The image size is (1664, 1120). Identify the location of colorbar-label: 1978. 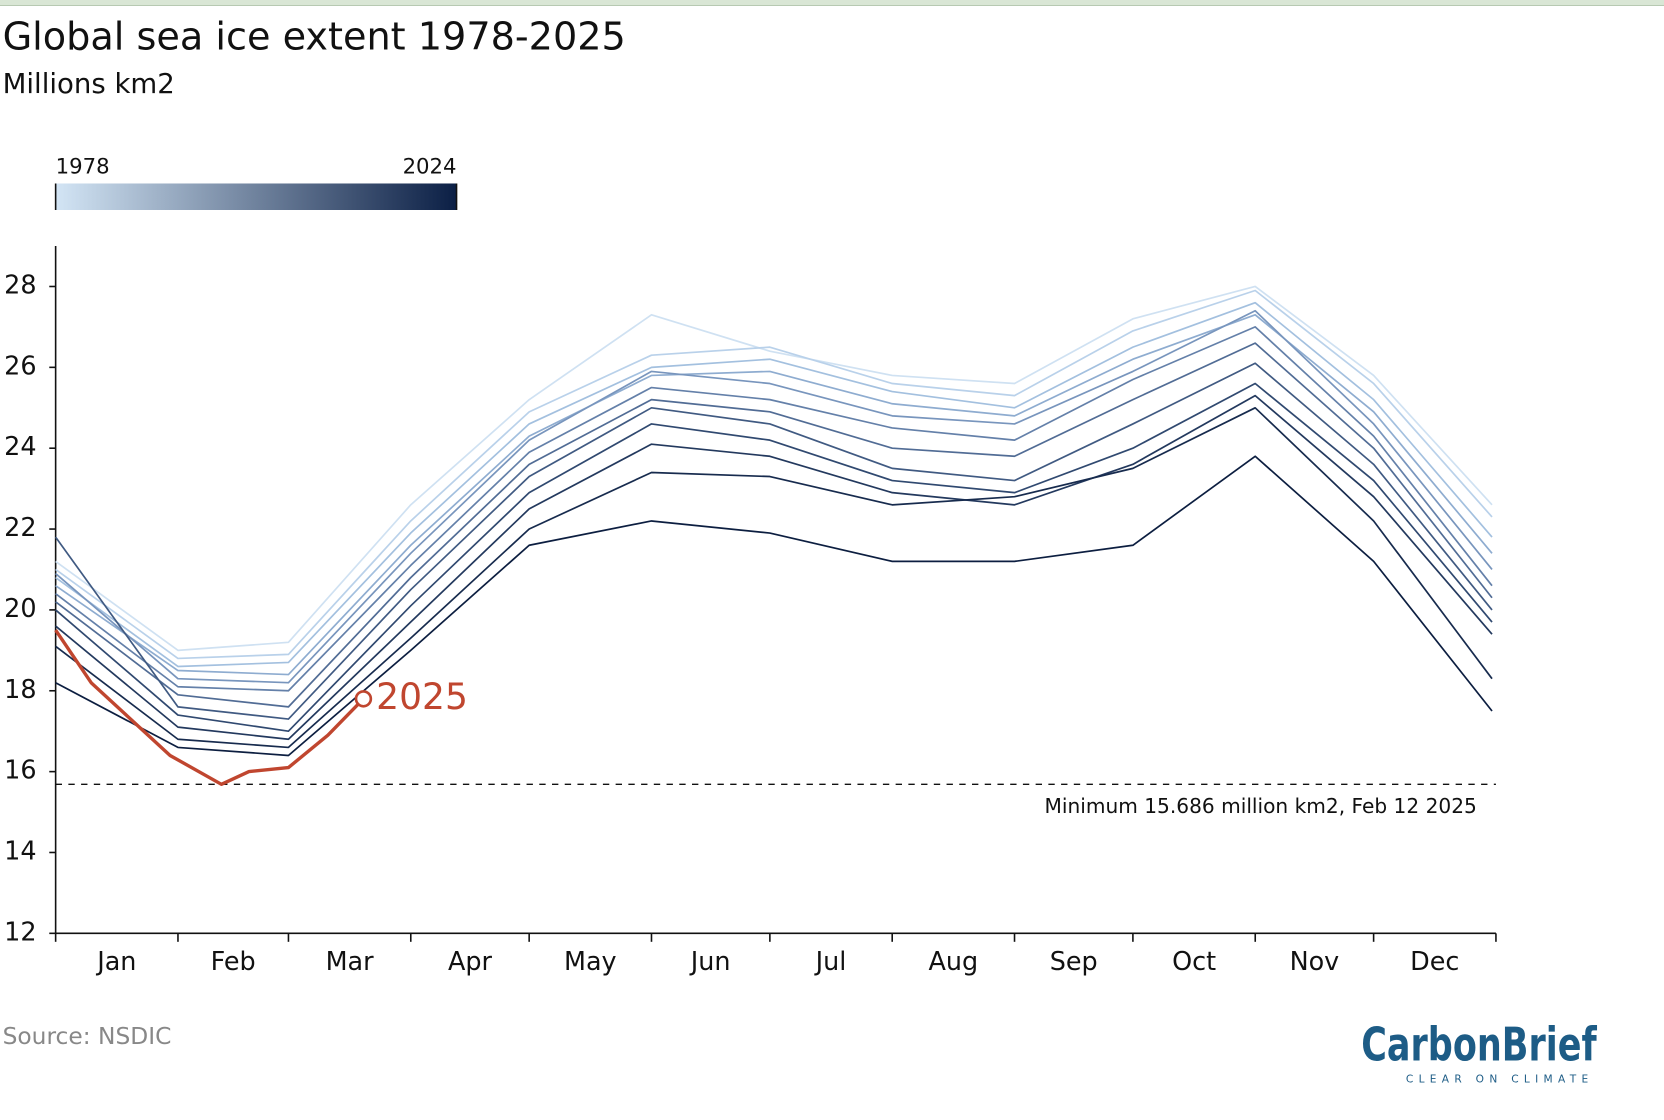
(83, 167).